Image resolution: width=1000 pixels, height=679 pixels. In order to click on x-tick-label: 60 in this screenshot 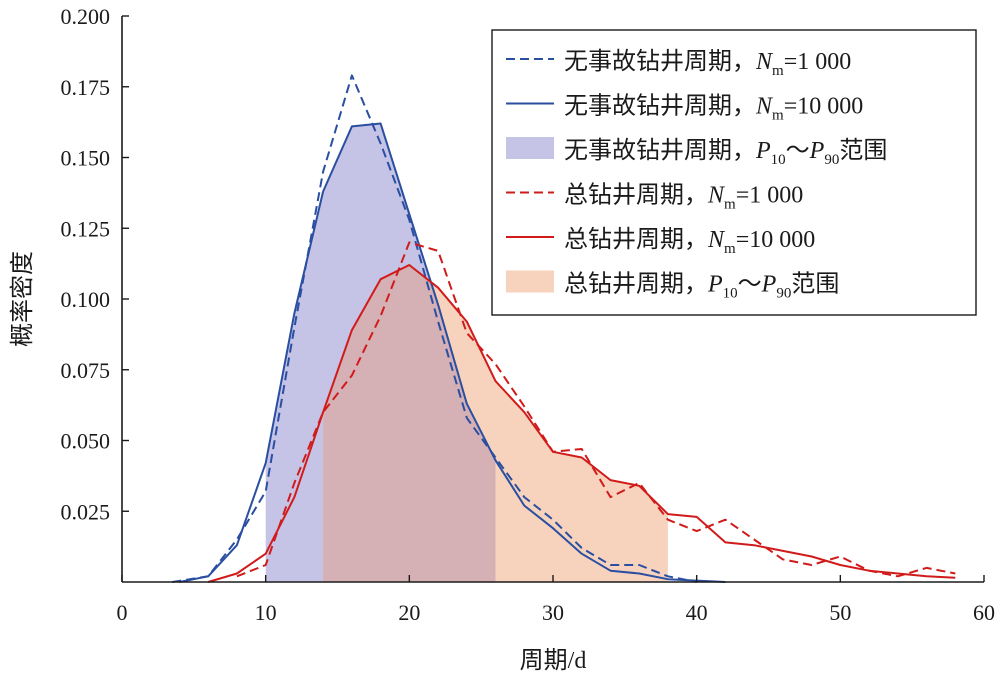, I will do `click(984, 612)`.